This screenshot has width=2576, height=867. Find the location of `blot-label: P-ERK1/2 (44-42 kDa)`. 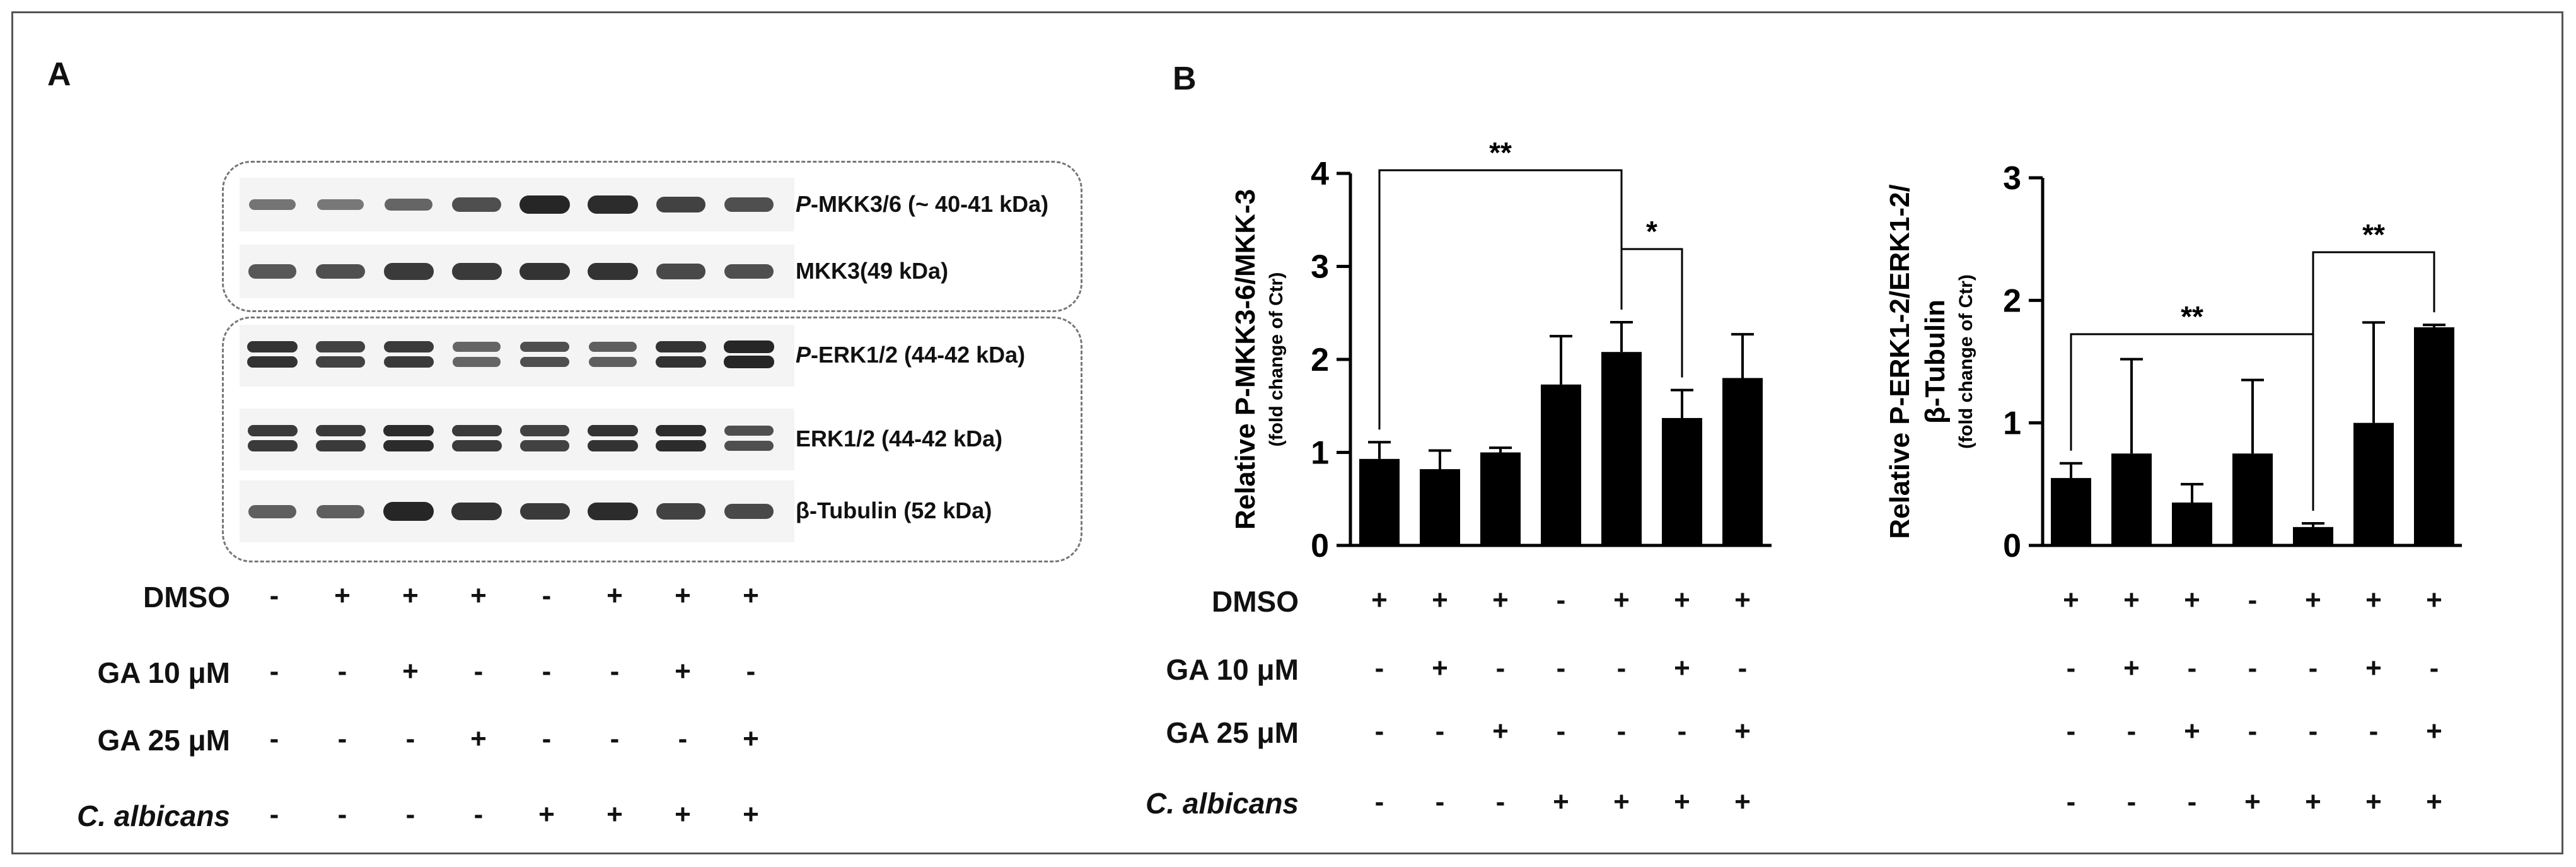

blot-label: P-ERK1/2 (44-42 kDa) is located at coordinates (911, 355).